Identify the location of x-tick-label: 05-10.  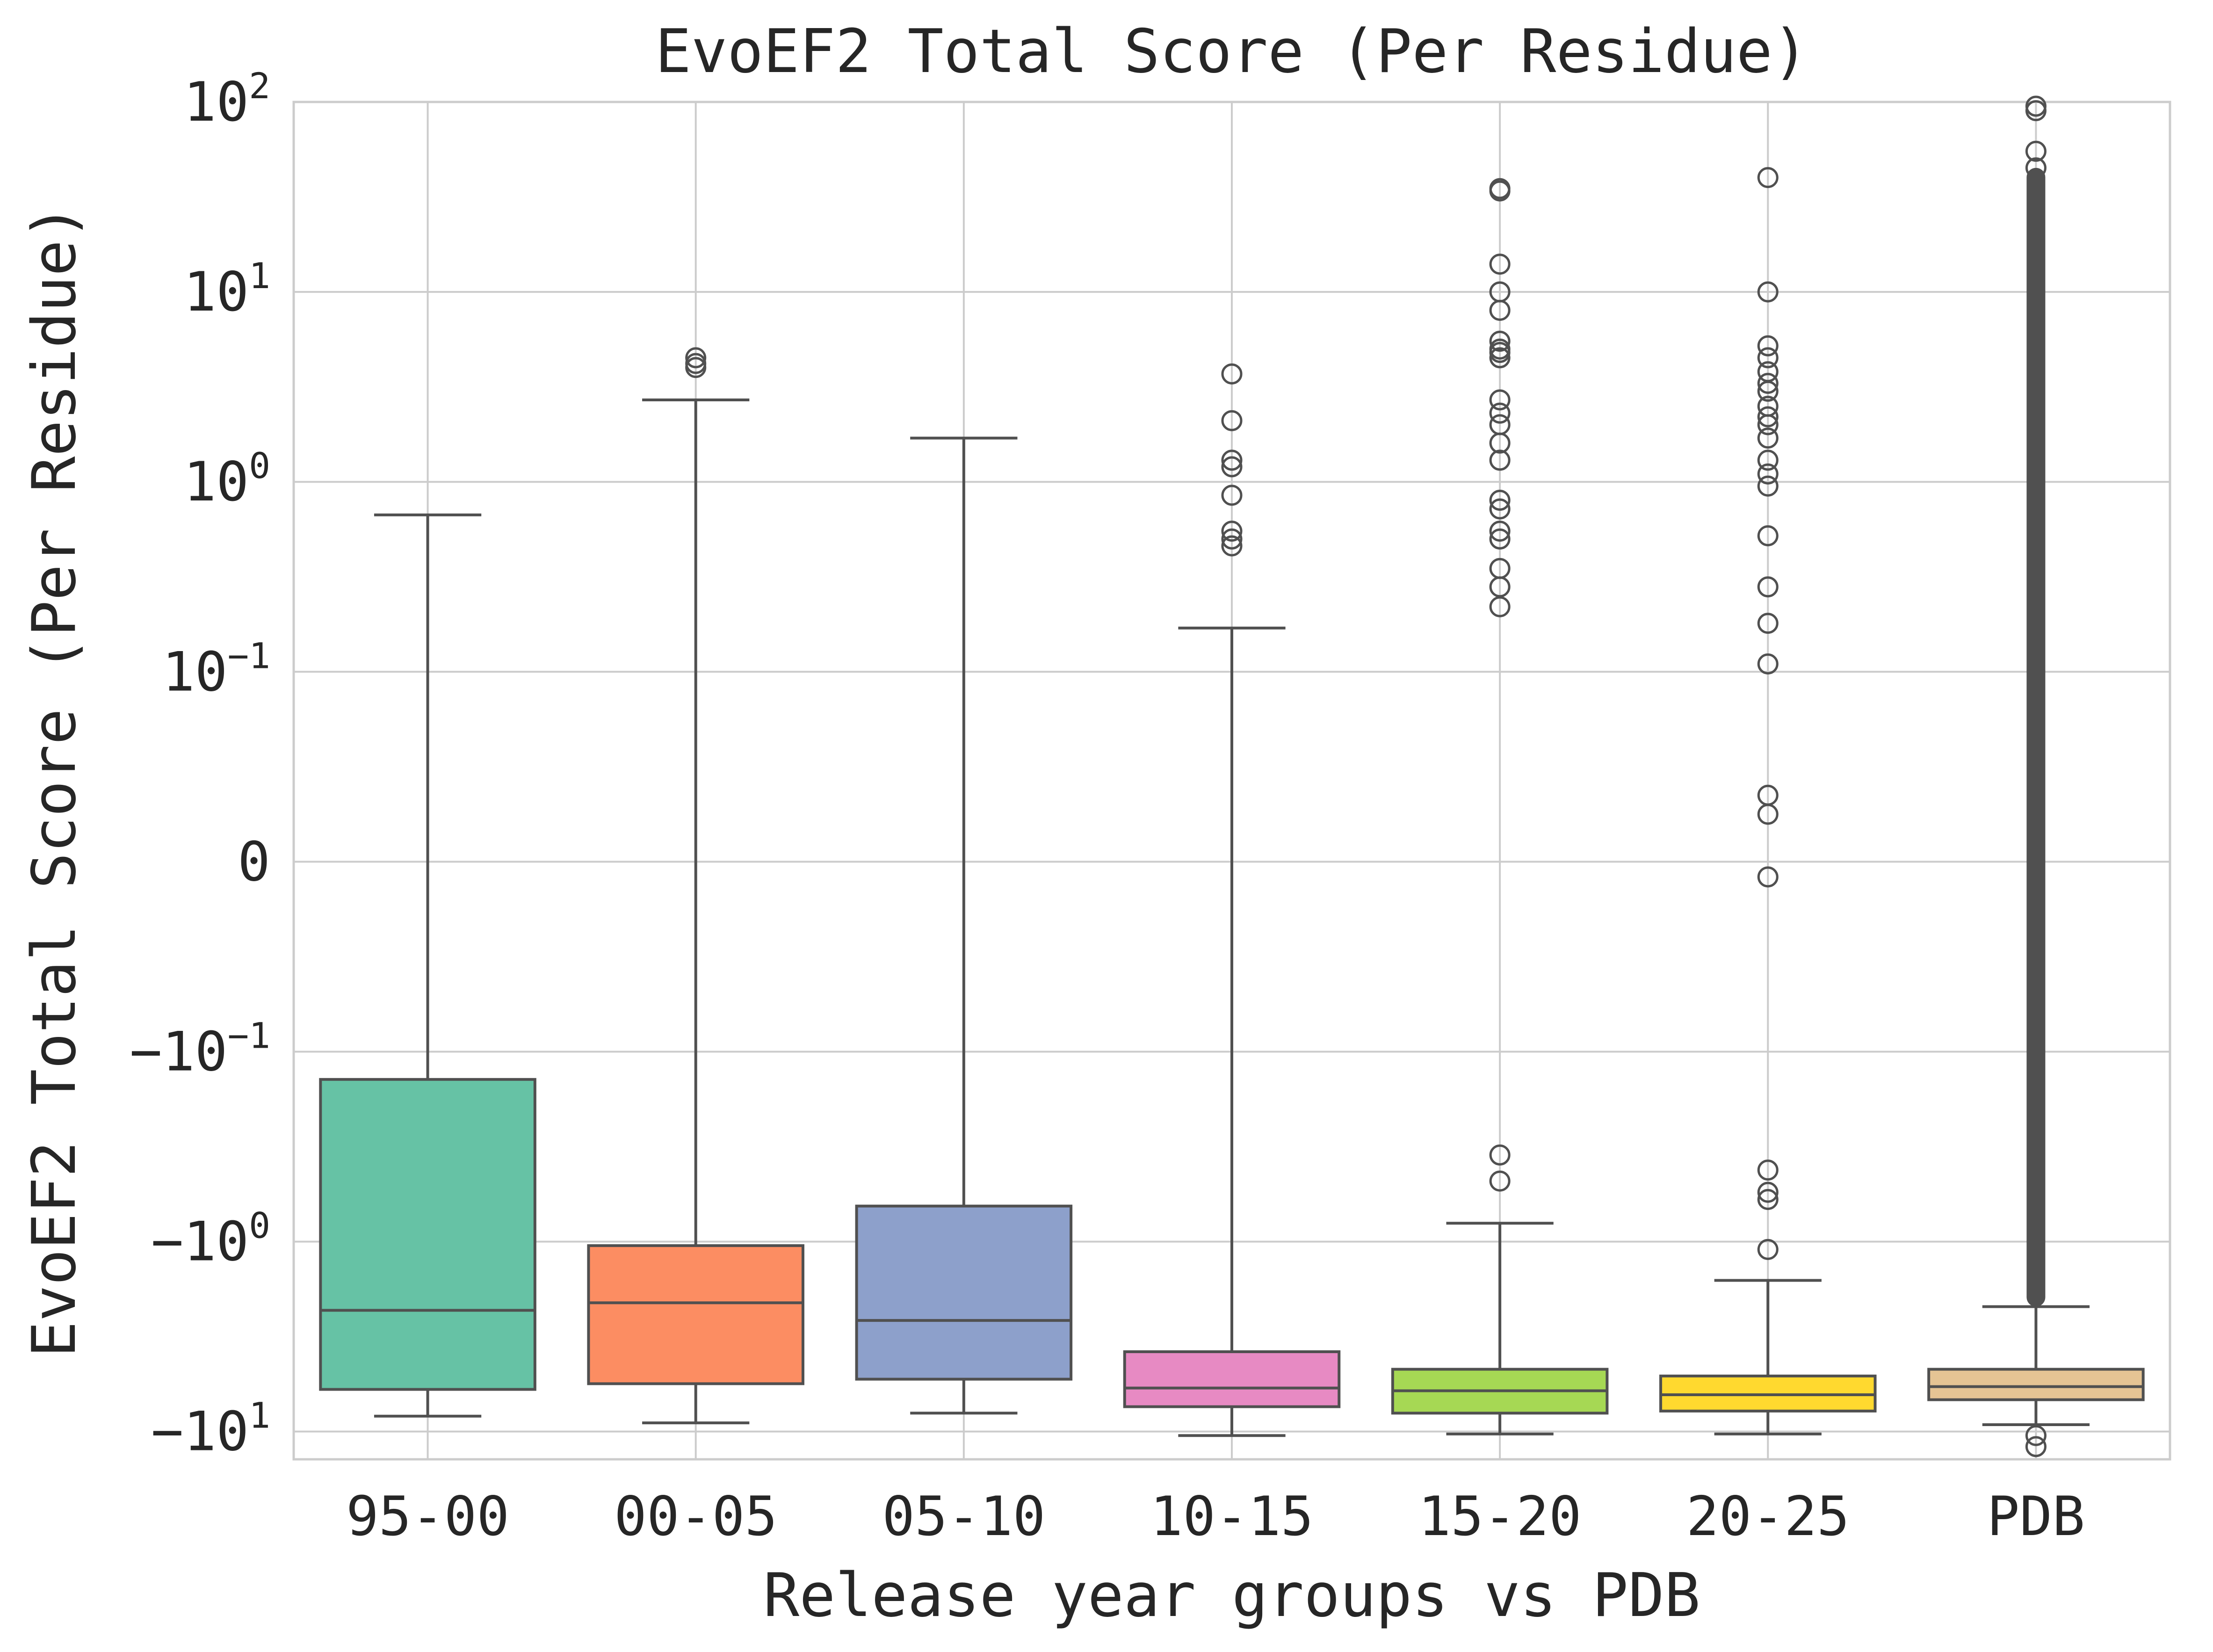
(964, 1516).